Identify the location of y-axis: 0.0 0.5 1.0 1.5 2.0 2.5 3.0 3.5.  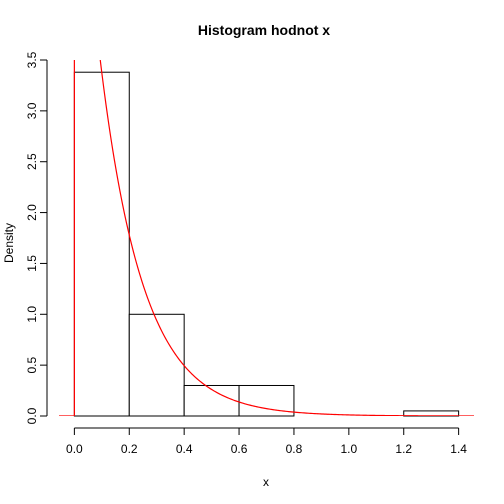
(36, 237).